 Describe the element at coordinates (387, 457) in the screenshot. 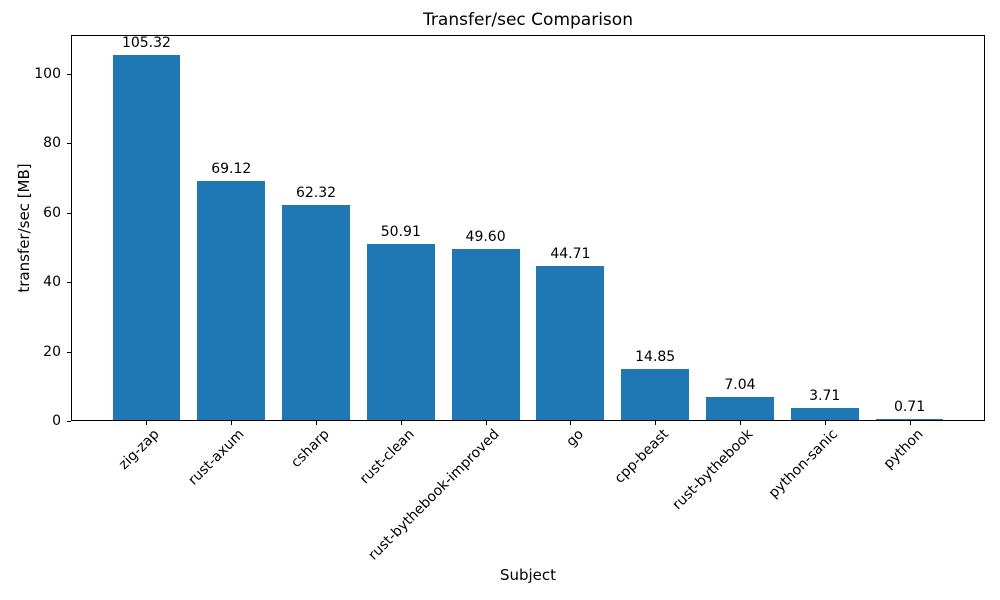

I see `x-tick-label: rust-clean` at that location.